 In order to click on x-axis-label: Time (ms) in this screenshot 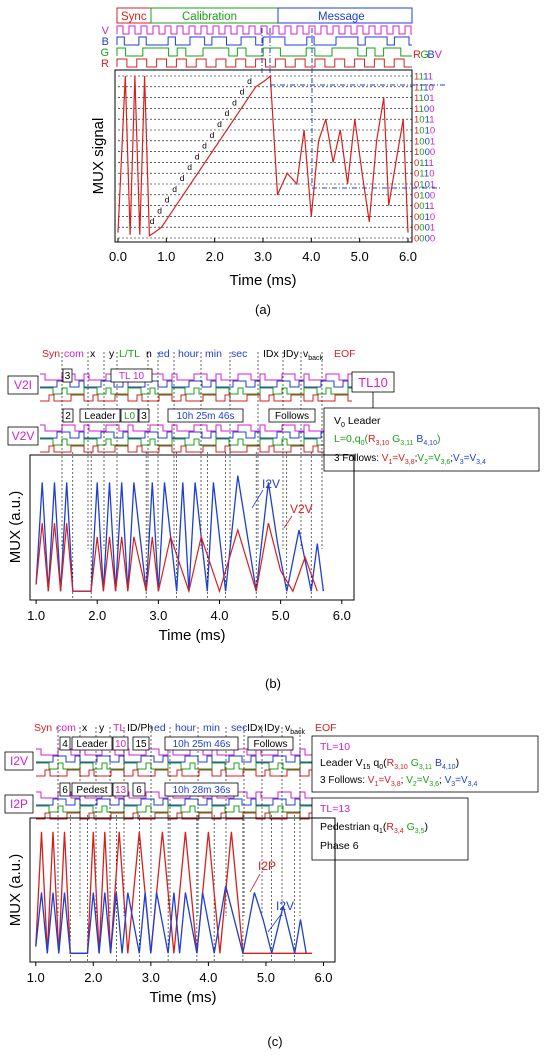, I will do `click(192, 635)`.